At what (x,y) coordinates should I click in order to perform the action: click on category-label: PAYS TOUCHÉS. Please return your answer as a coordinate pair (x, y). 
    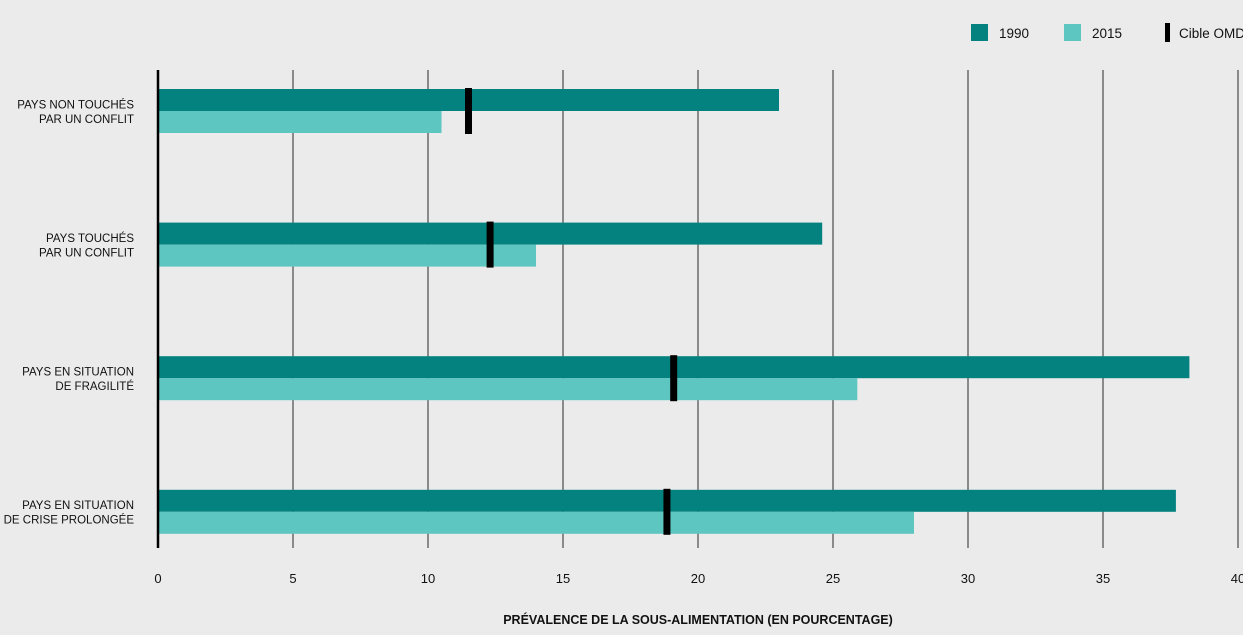
    Looking at the image, I should click on (90, 238).